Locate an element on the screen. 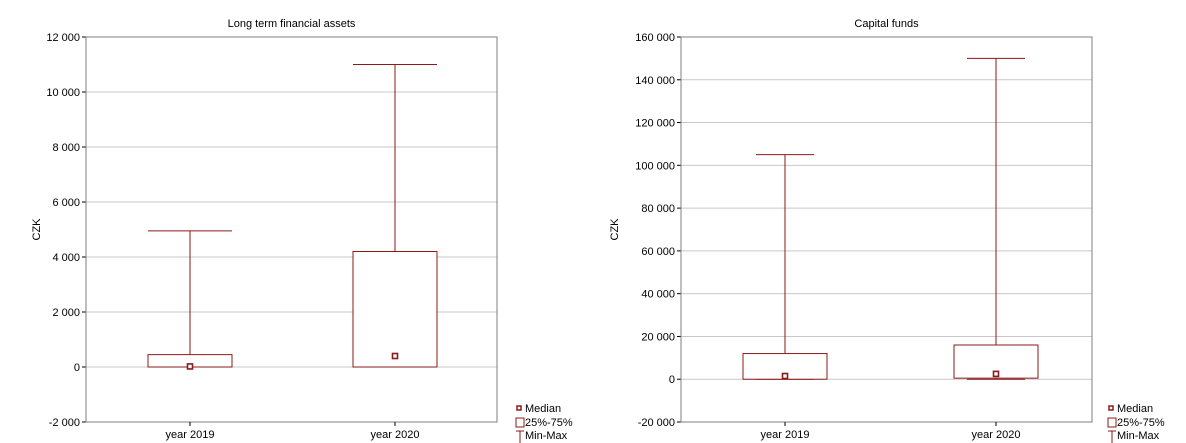 The height and width of the screenshot is (443, 1186). y-tick-label: 20 000 is located at coordinates (658, 337).